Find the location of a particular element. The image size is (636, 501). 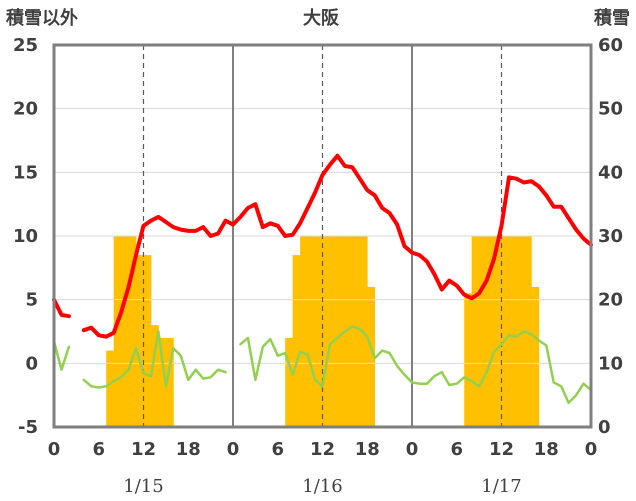

x-axis-ticks: 0 6 12 18 0 6 12 18 0 6 12 18 0 is located at coordinates (323, 449).